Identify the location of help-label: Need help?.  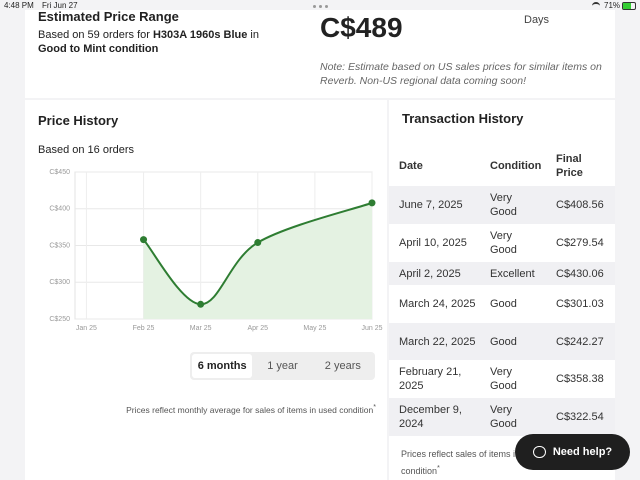
(582, 452).